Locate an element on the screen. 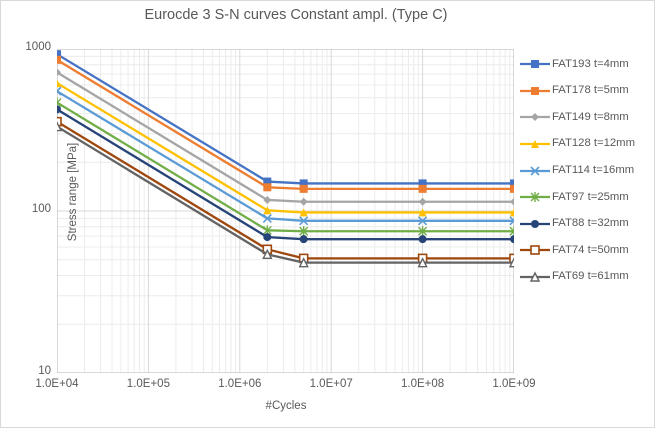  legend-item-label: FAT193 t=4mm is located at coordinates (590, 63).